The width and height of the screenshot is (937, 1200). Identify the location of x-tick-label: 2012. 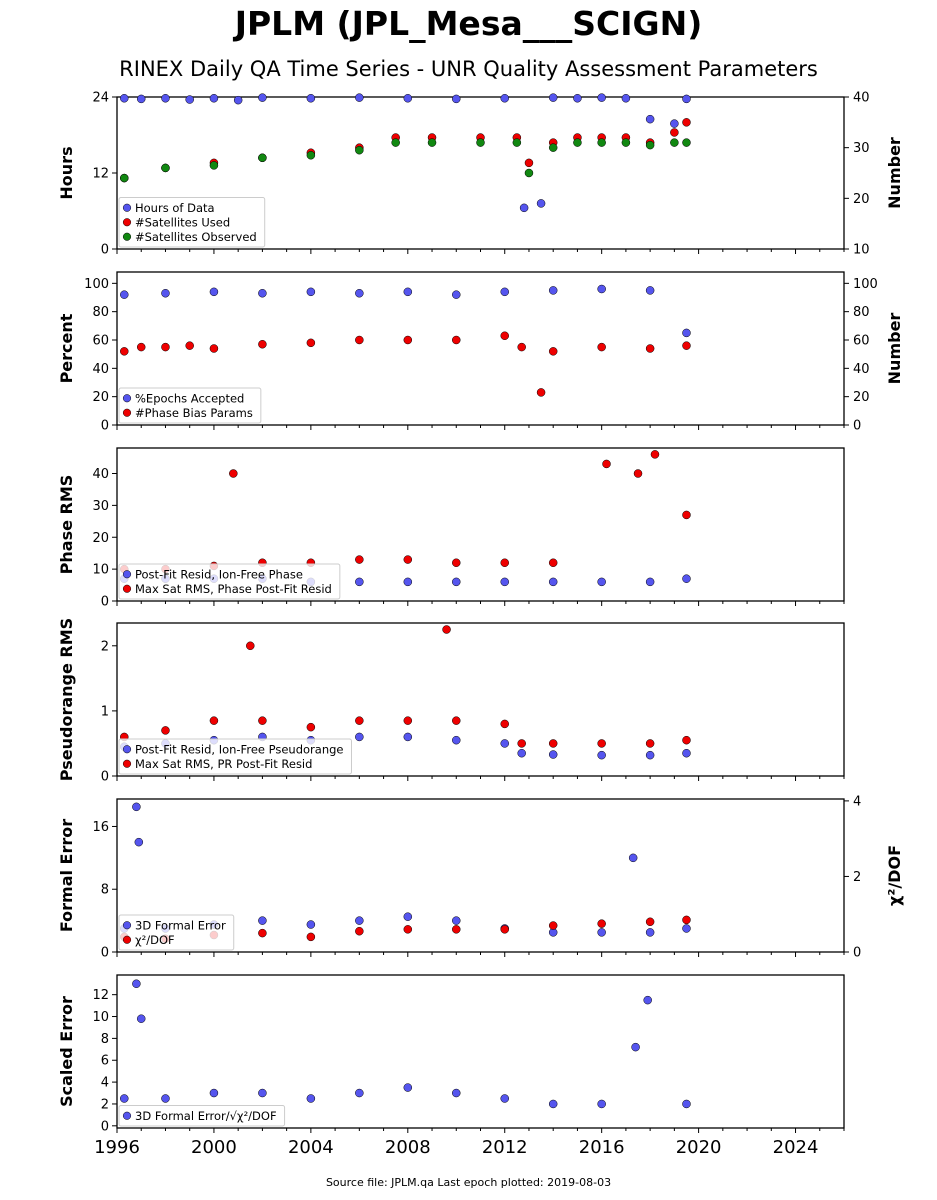
(505, 1147).